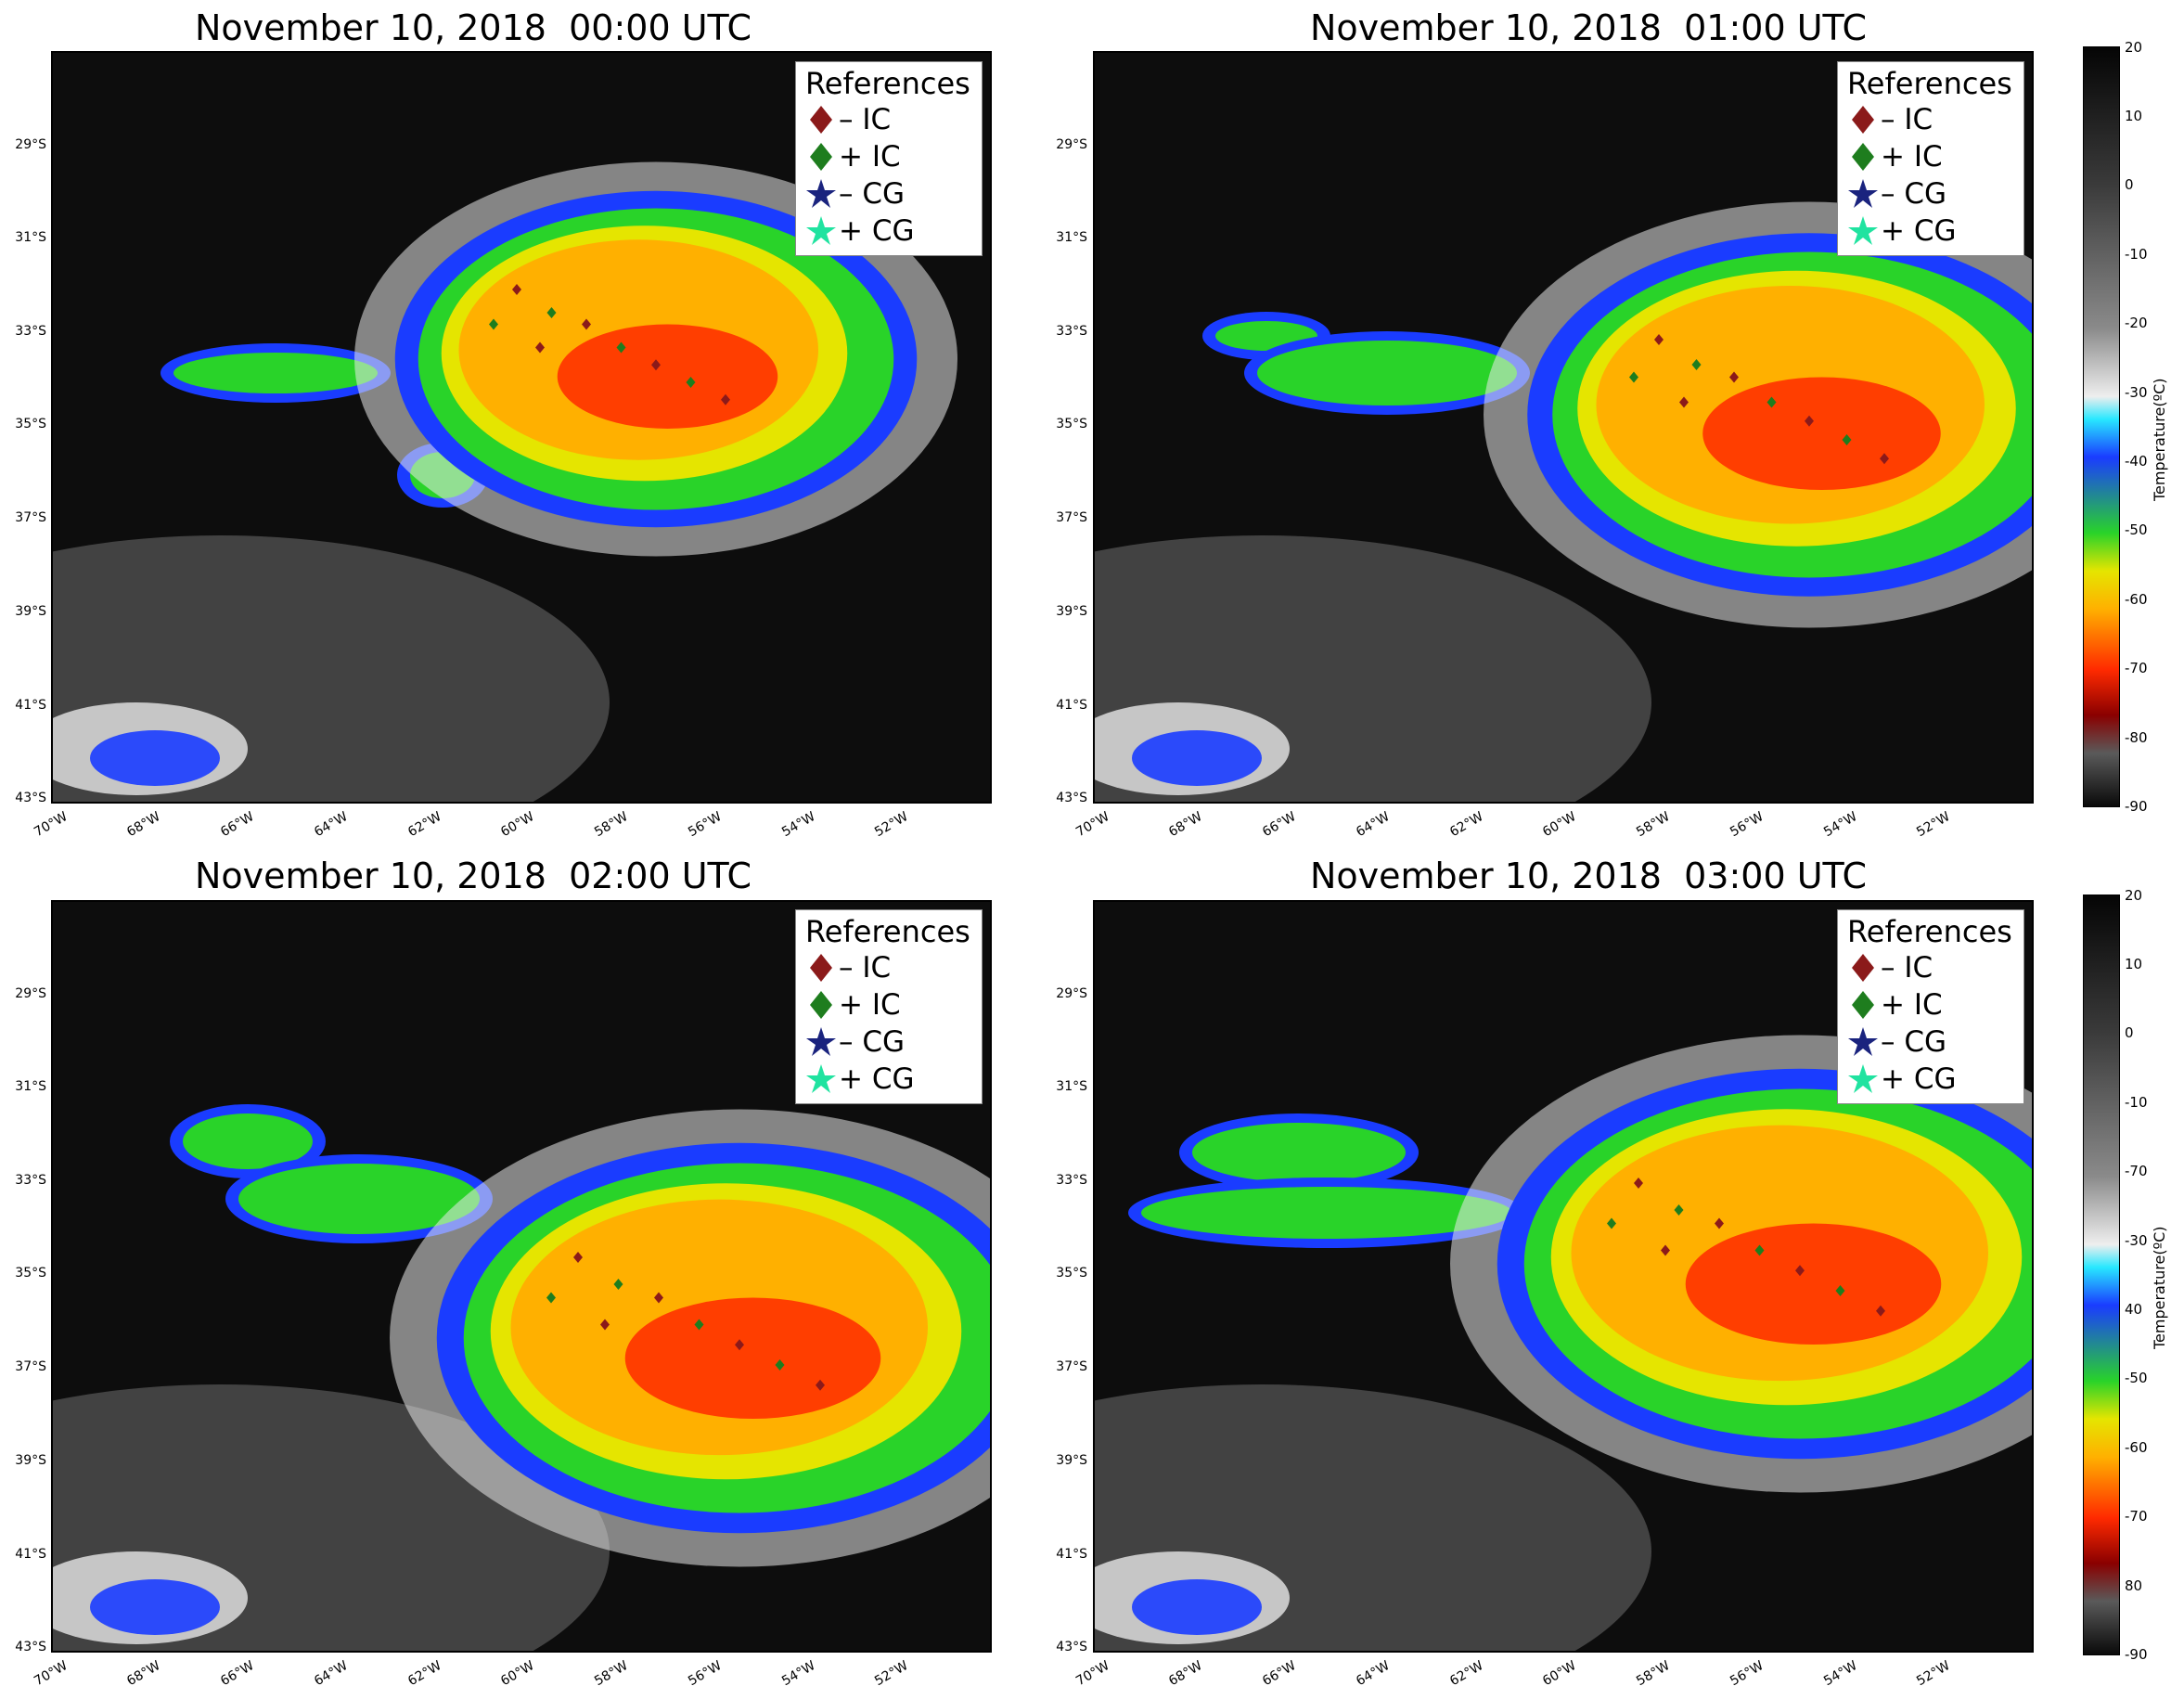  What do you see at coordinates (2136, 461) in the screenshot?
I see `colorbar-tick: -40` at bounding box center [2136, 461].